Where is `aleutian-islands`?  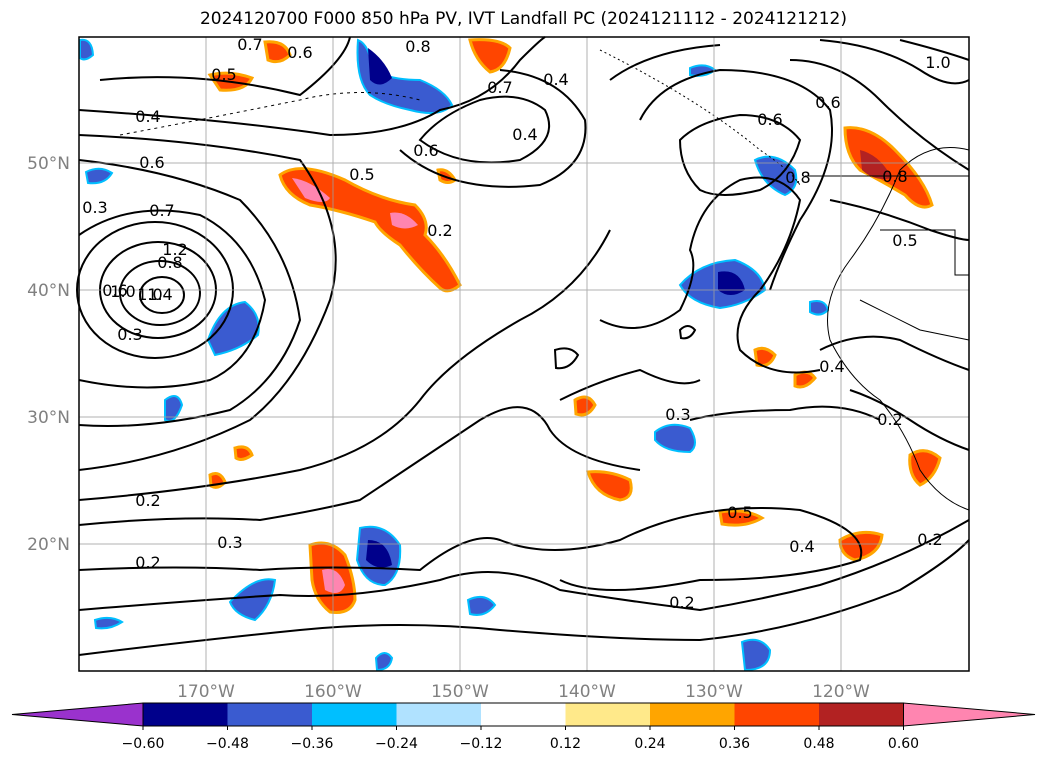
aleutian-islands is located at coordinates (270, 114).